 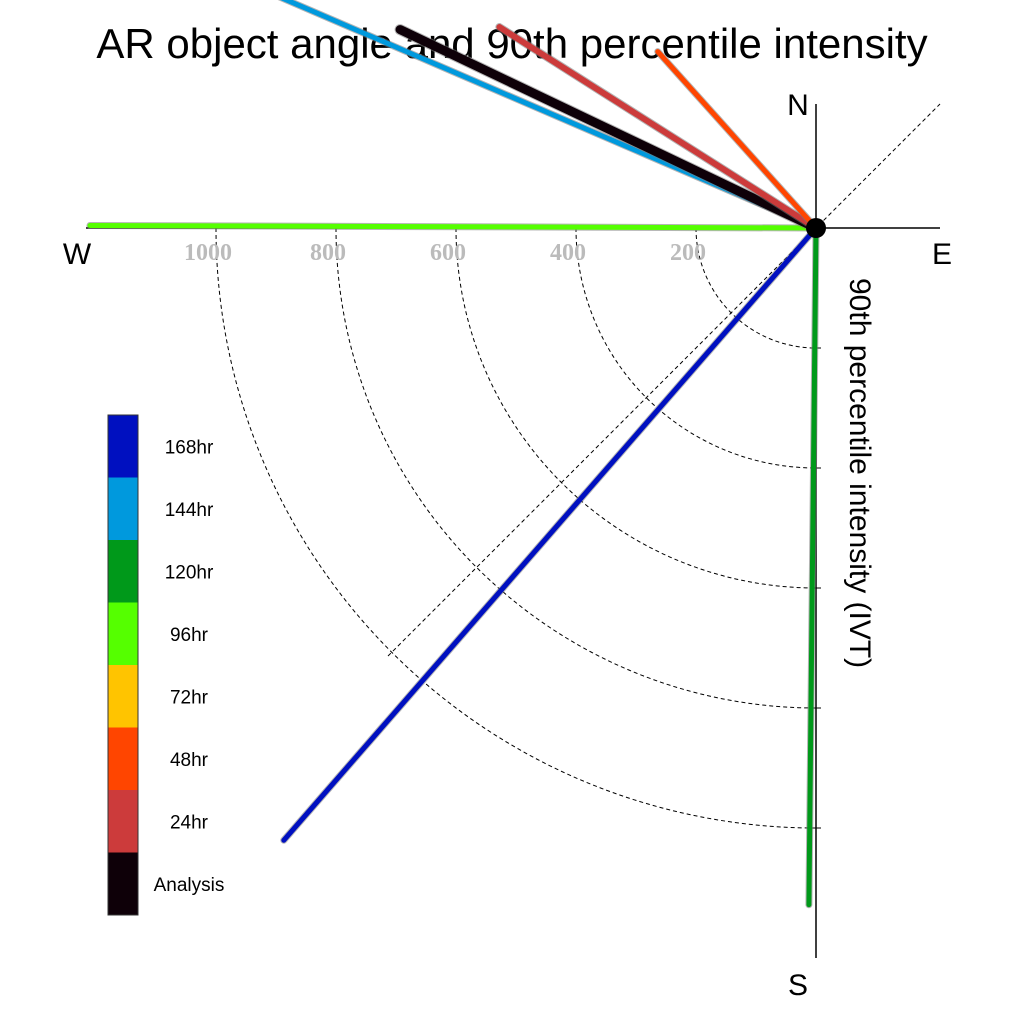 What do you see at coordinates (123, 758) in the screenshot?
I see `legend-swatch-48hr` at bounding box center [123, 758].